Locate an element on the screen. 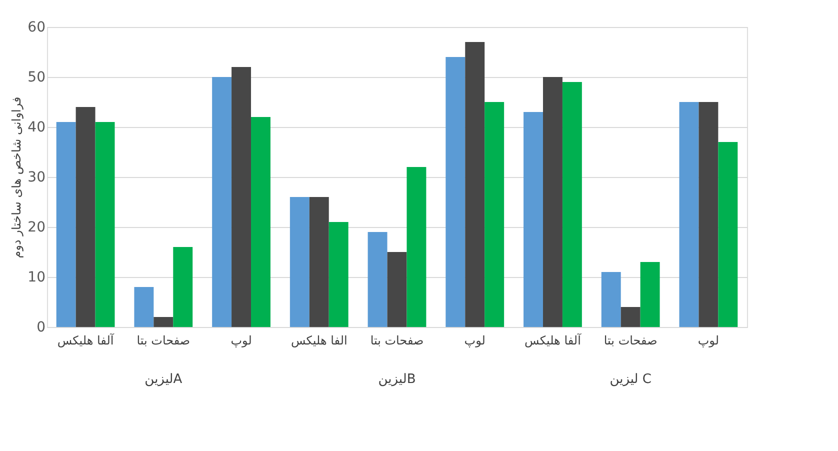 The image size is (838, 451). y-tick-label: 50 is located at coordinates (37, 78).